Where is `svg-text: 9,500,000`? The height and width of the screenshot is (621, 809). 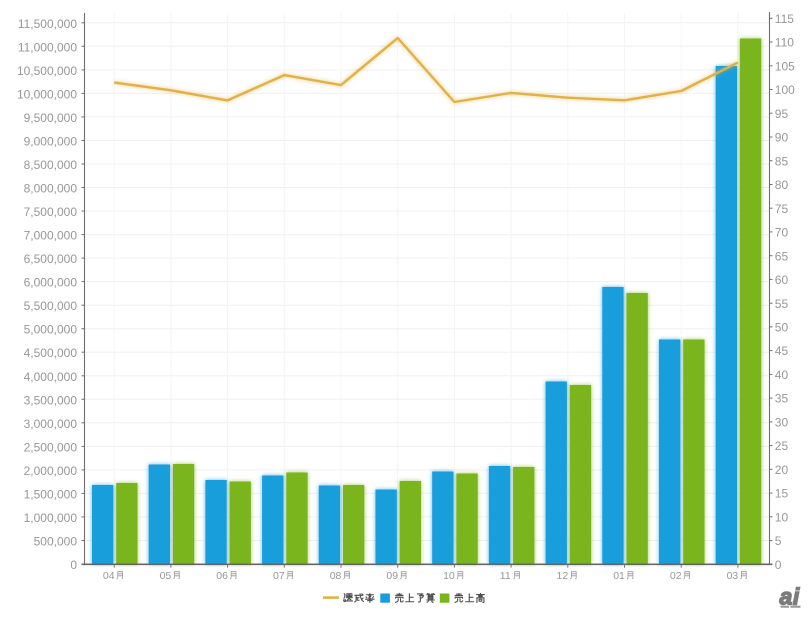 svg-text: 9,500,000 is located at coordinates (51, 118).